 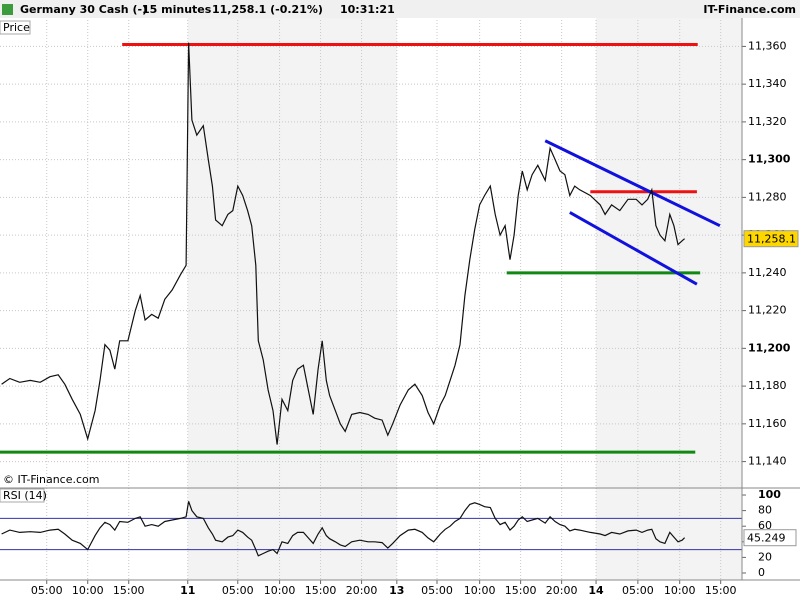 I want to click on y-tick-label: 11,240, so click(x=767, y=272).